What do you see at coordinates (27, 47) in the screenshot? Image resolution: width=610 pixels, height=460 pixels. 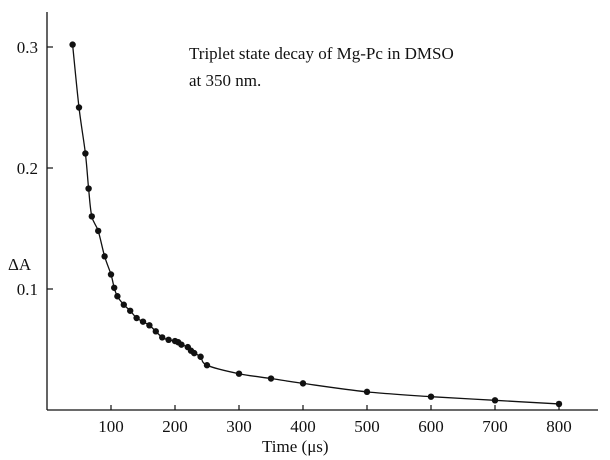 I see `y-tick-label: 0.3` at bounding box center [27, 47].